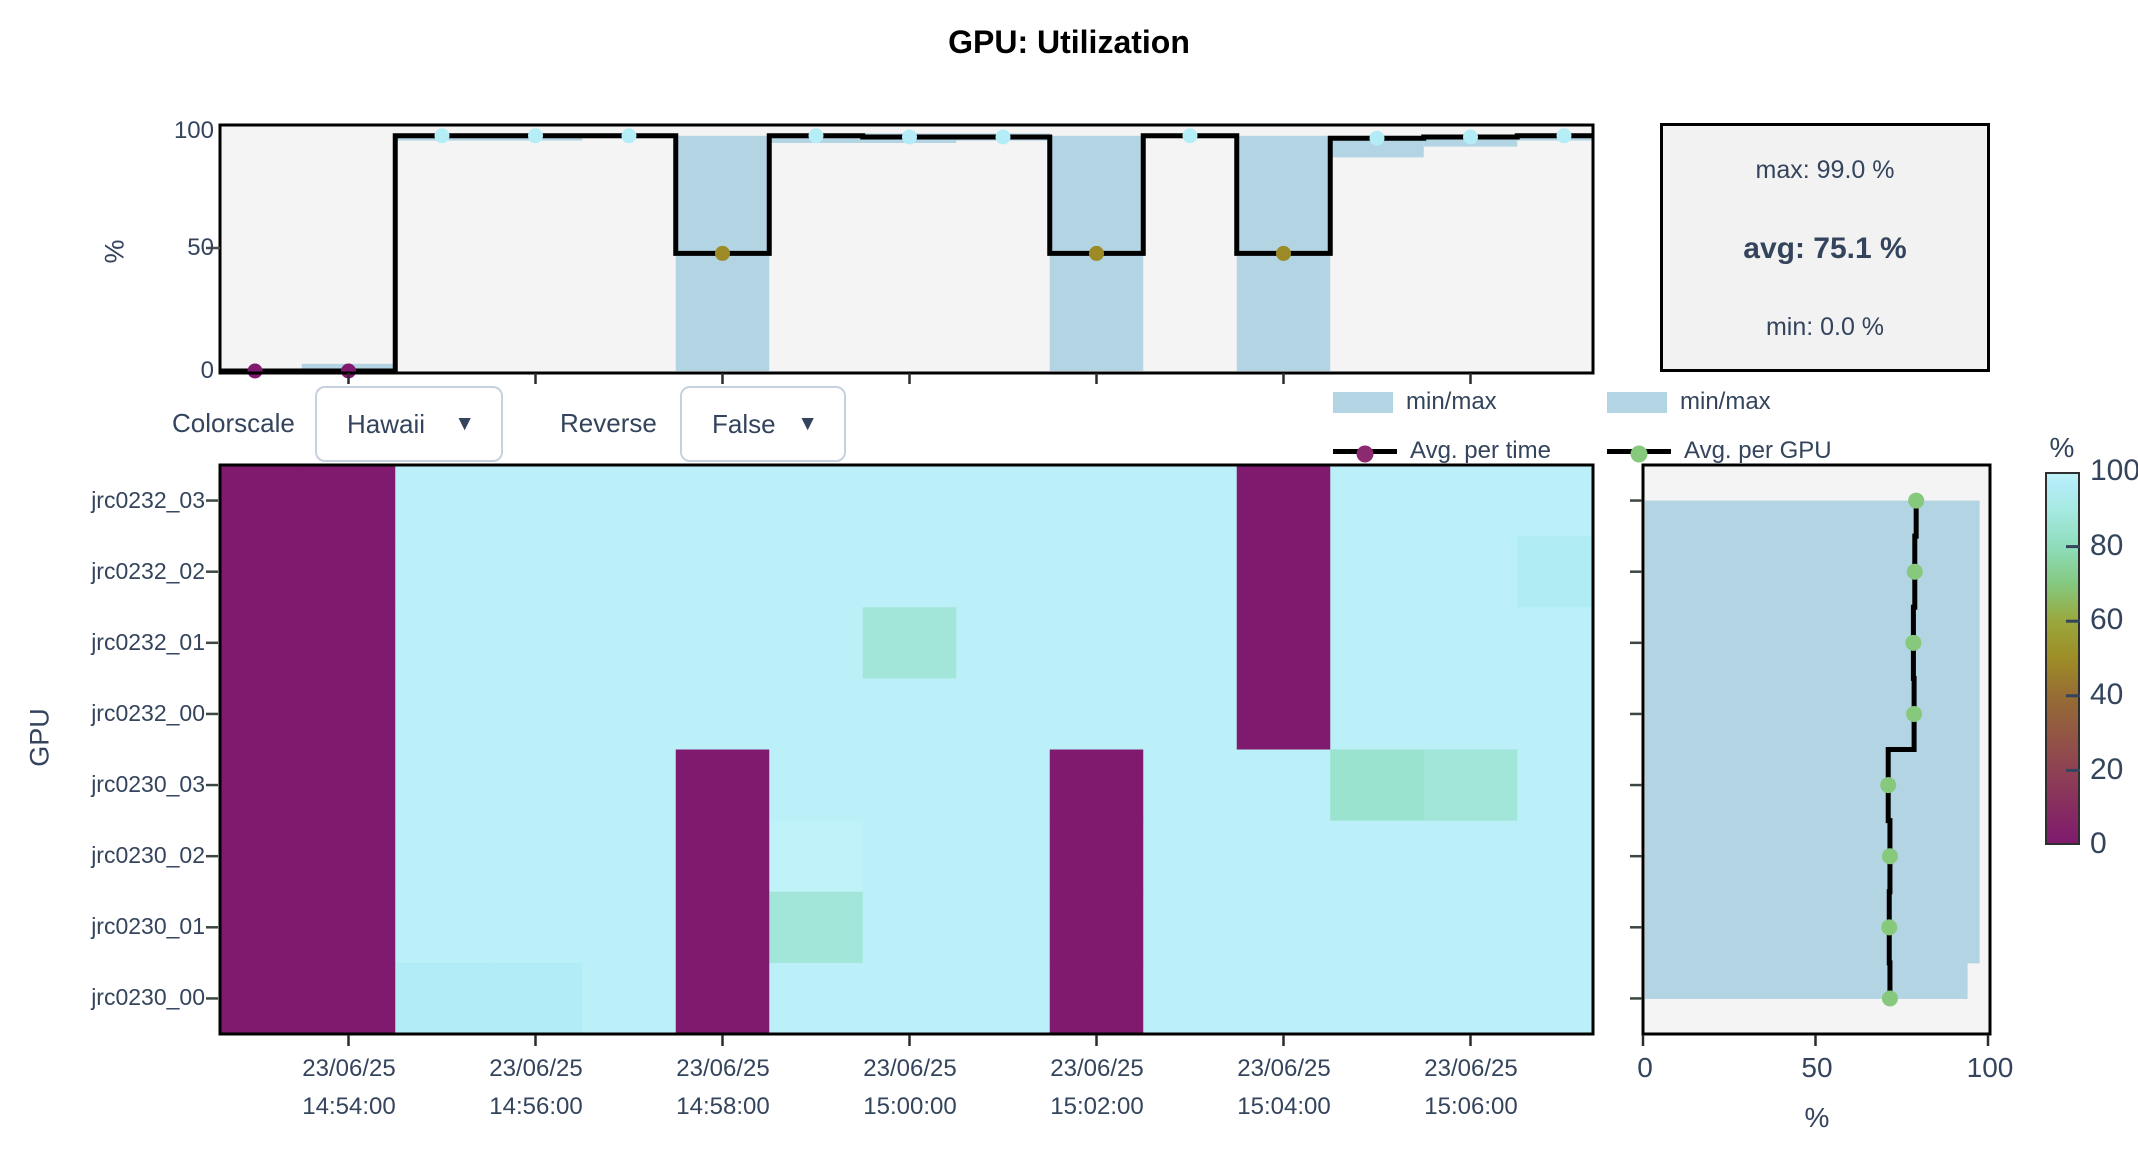 This screenshot has height=1158, width=2138. What do you see at coordinates (1471, 1087) in the screenshot?
I see `x-tick-label: 23/06/25 15:06:00` at bounding box center [1471, 1087].